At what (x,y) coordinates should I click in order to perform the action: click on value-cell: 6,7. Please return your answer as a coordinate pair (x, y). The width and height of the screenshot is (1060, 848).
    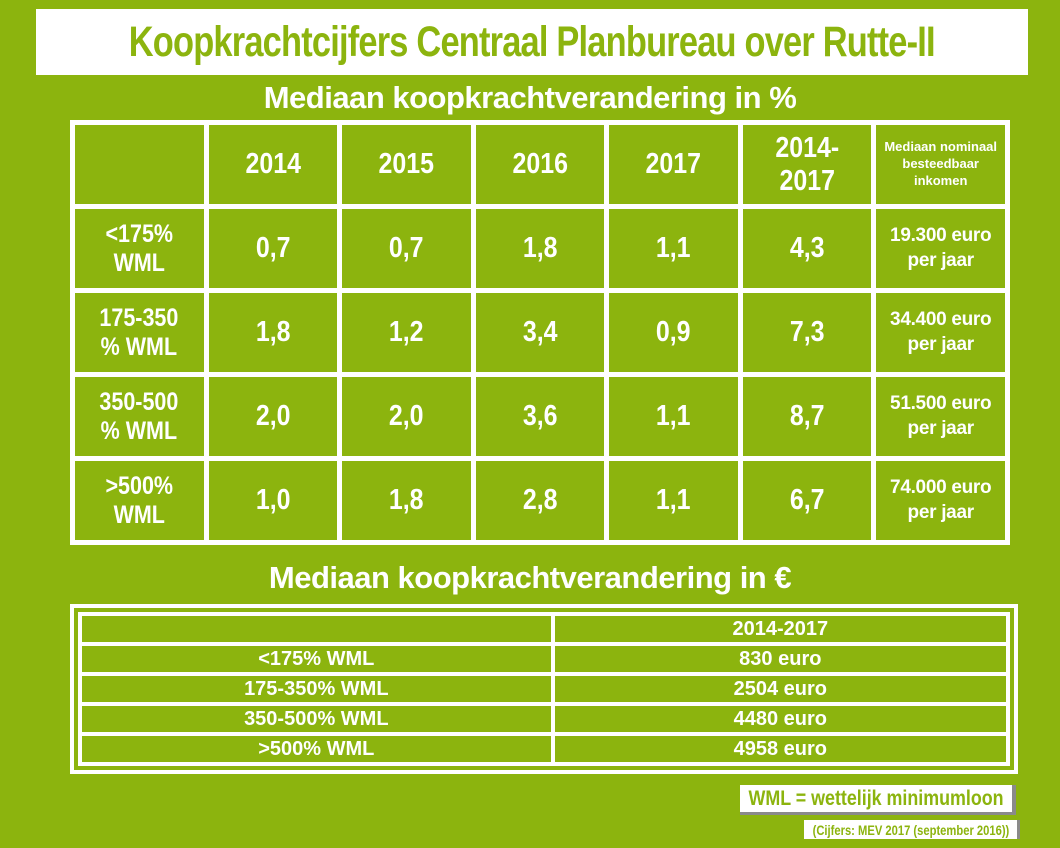
    Looking at the image, I should click on (807, 500).